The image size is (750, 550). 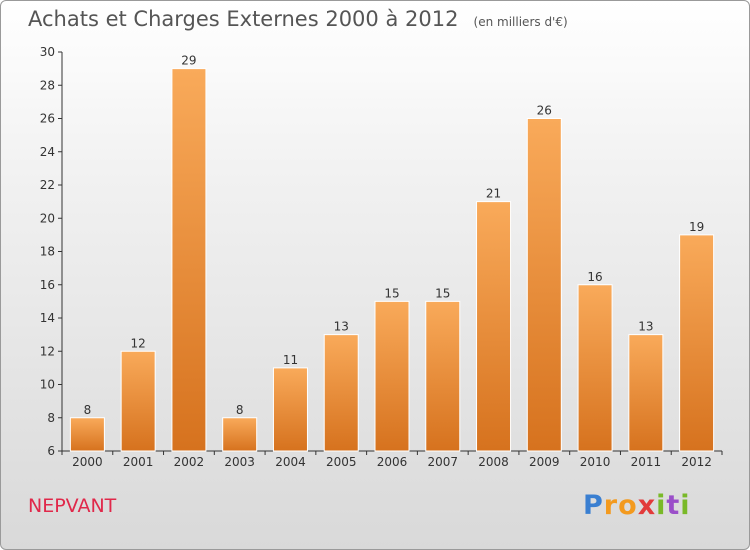 I want to click on y-tick-label: 30, so click(x=47, y=52).